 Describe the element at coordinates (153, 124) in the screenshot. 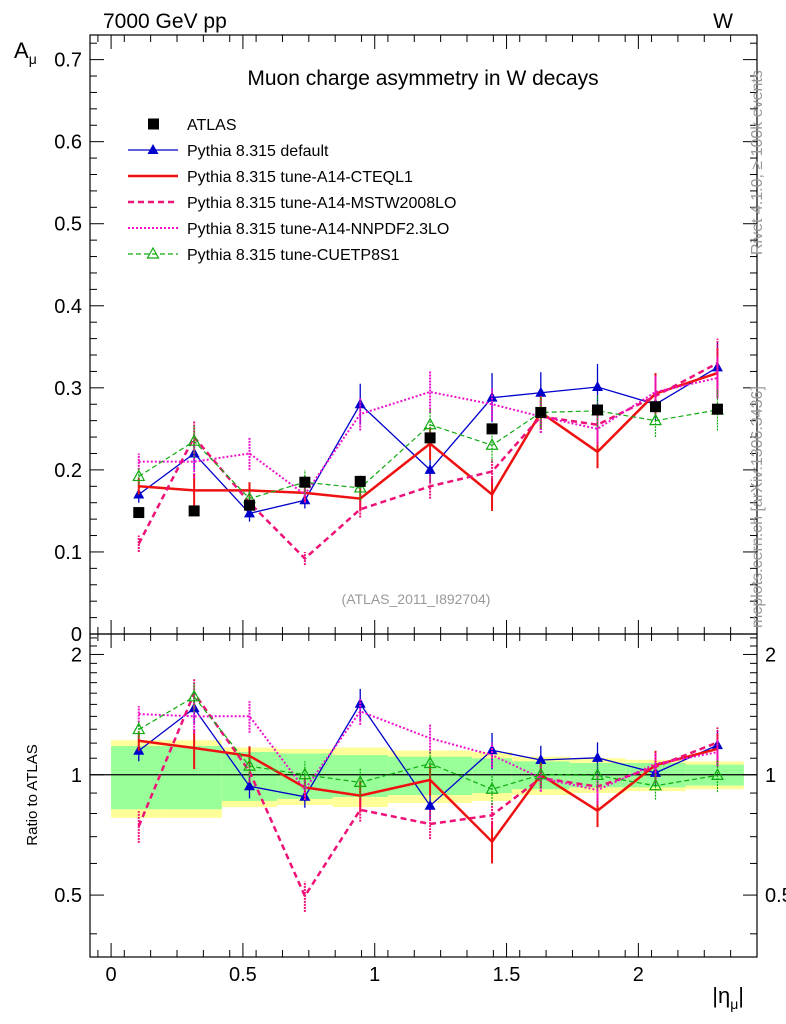

I see `legend-marker` at that location.